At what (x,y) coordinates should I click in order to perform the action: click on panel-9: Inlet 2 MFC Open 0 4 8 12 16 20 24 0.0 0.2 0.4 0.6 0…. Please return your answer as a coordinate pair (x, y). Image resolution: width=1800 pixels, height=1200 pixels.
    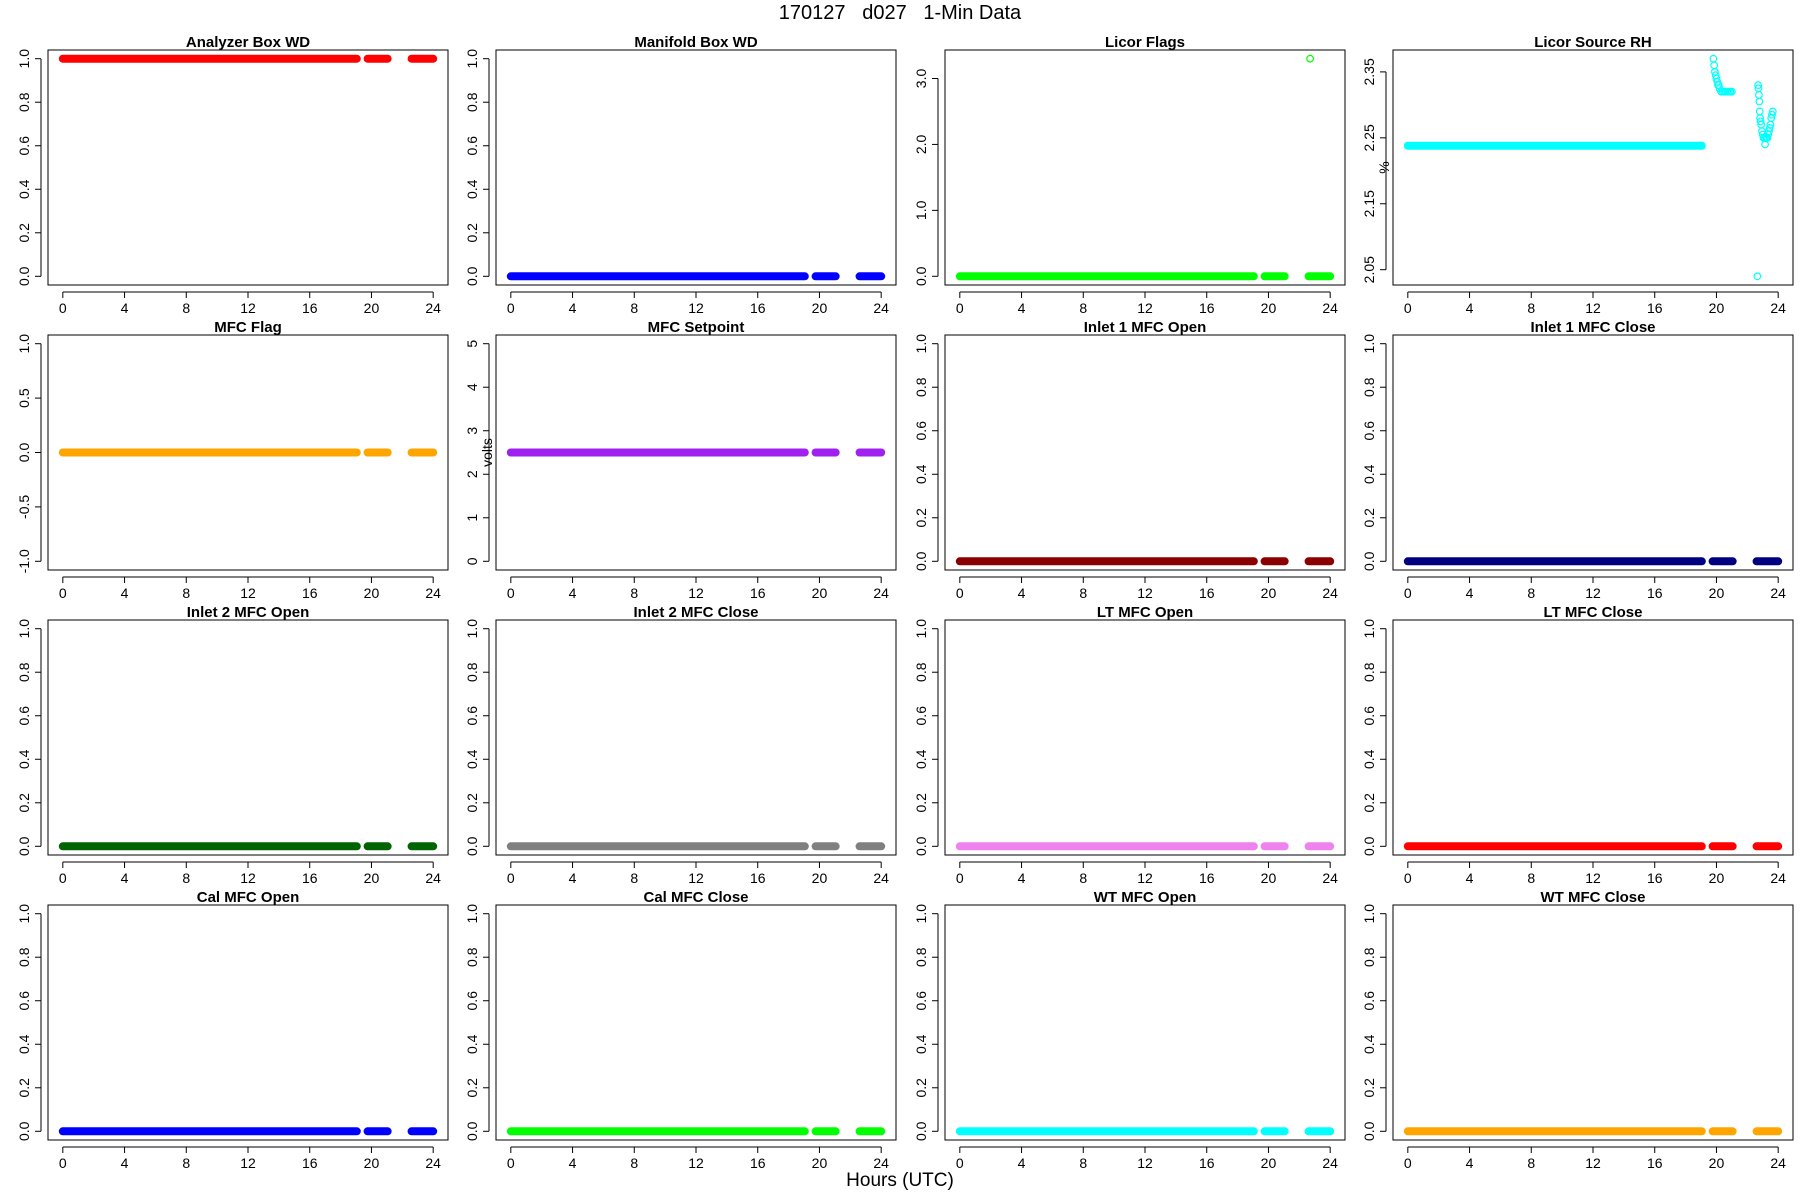
    Looking at the image, I should click on (232, 745).